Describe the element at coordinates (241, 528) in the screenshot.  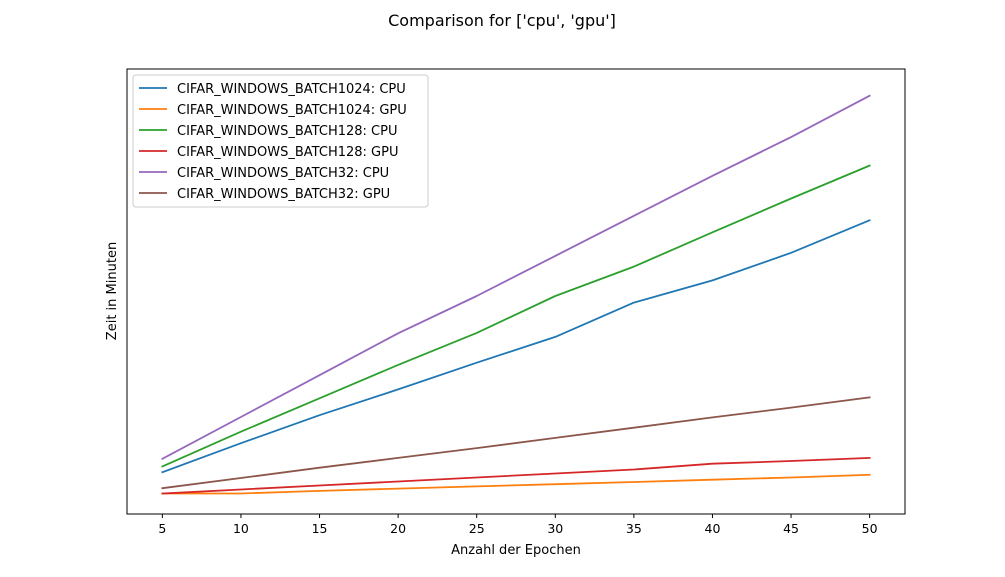
I see `x-tick-label: 10` at that location.